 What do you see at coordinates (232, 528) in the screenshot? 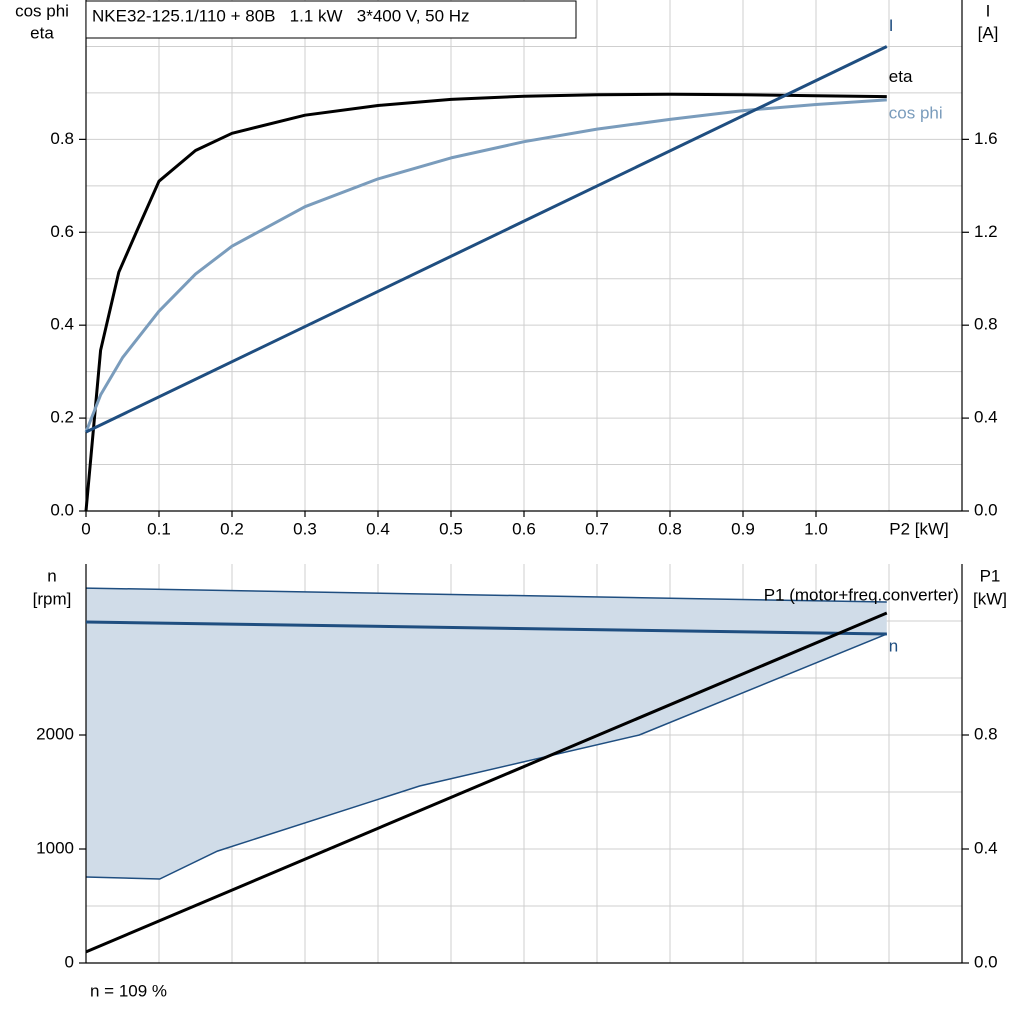
I see `x-tick-label: 0.2` at bounding box center [232, 528].